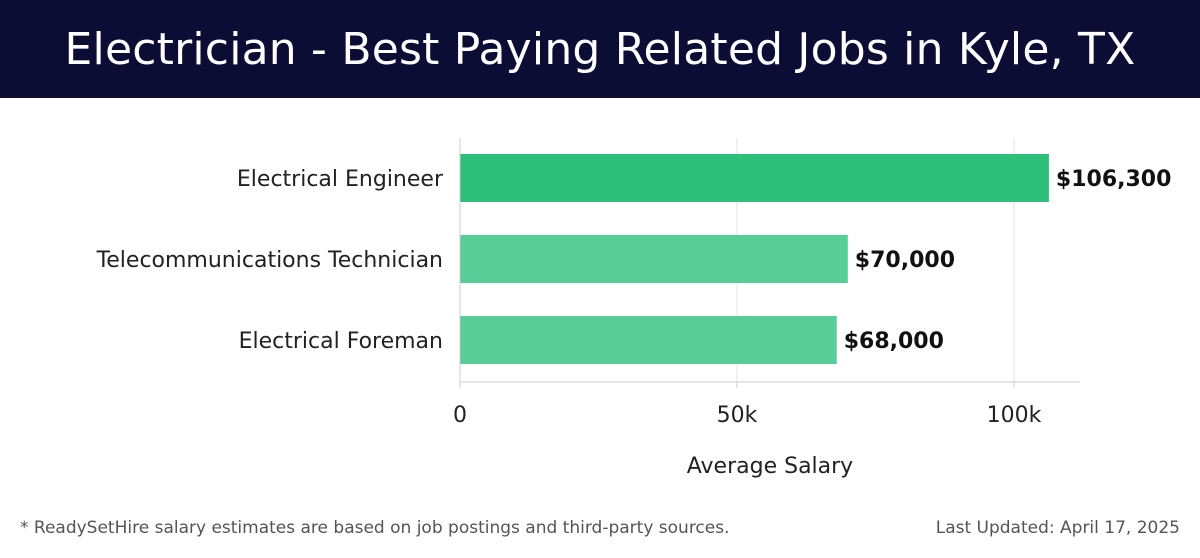 Image resolution: width=1200 pixels, height=558 pixels. I want to click on category-label: Electrical Foreman, so click(341, 341).